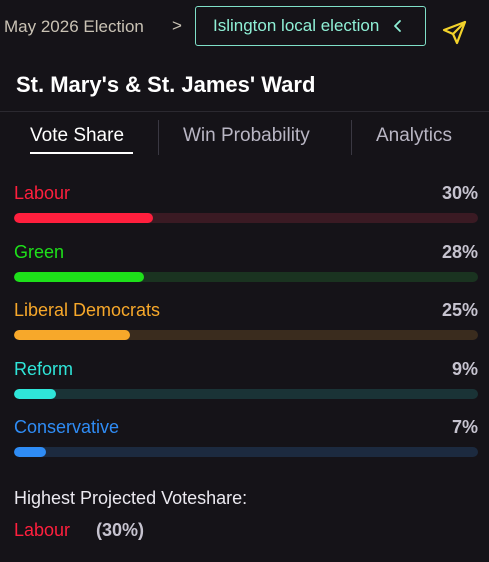 This screenshot has width=489, height=562. Describe the element at coordinates (87, 310) in the screenshot. I see `party-name: Liberal Democrats` at that location.